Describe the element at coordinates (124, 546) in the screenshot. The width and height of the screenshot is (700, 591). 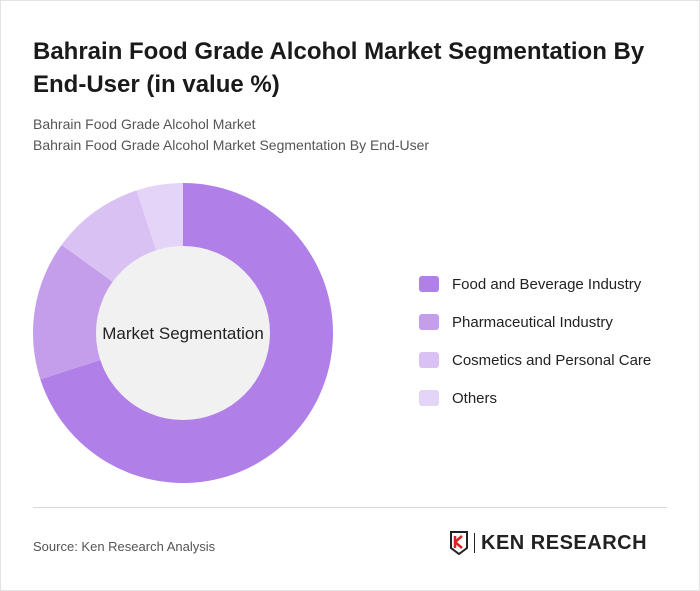
I see `source-note: Source: Ken Research Analysis` at that location.